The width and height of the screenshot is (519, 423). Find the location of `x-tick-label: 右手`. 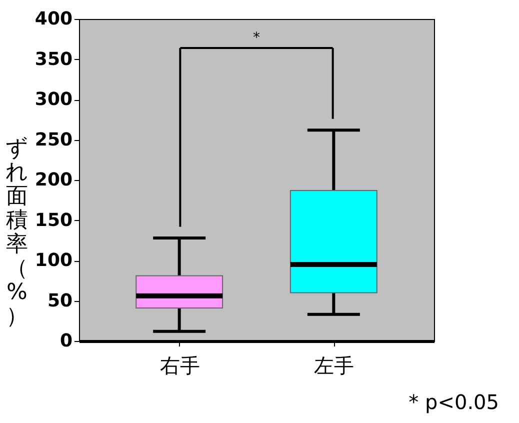

x-tick-label: 右手 is located at coordinates (180, 366).